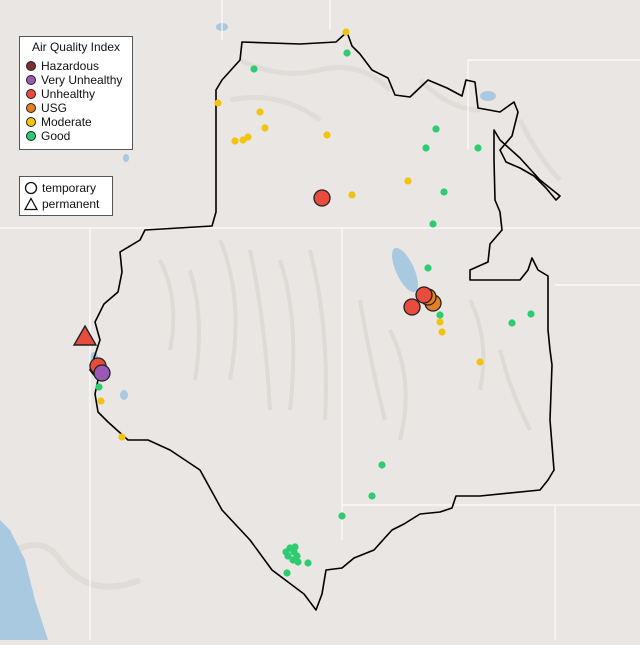  I want to click on legend-item-unhealthy: Unhealthy, so click(60, 94).